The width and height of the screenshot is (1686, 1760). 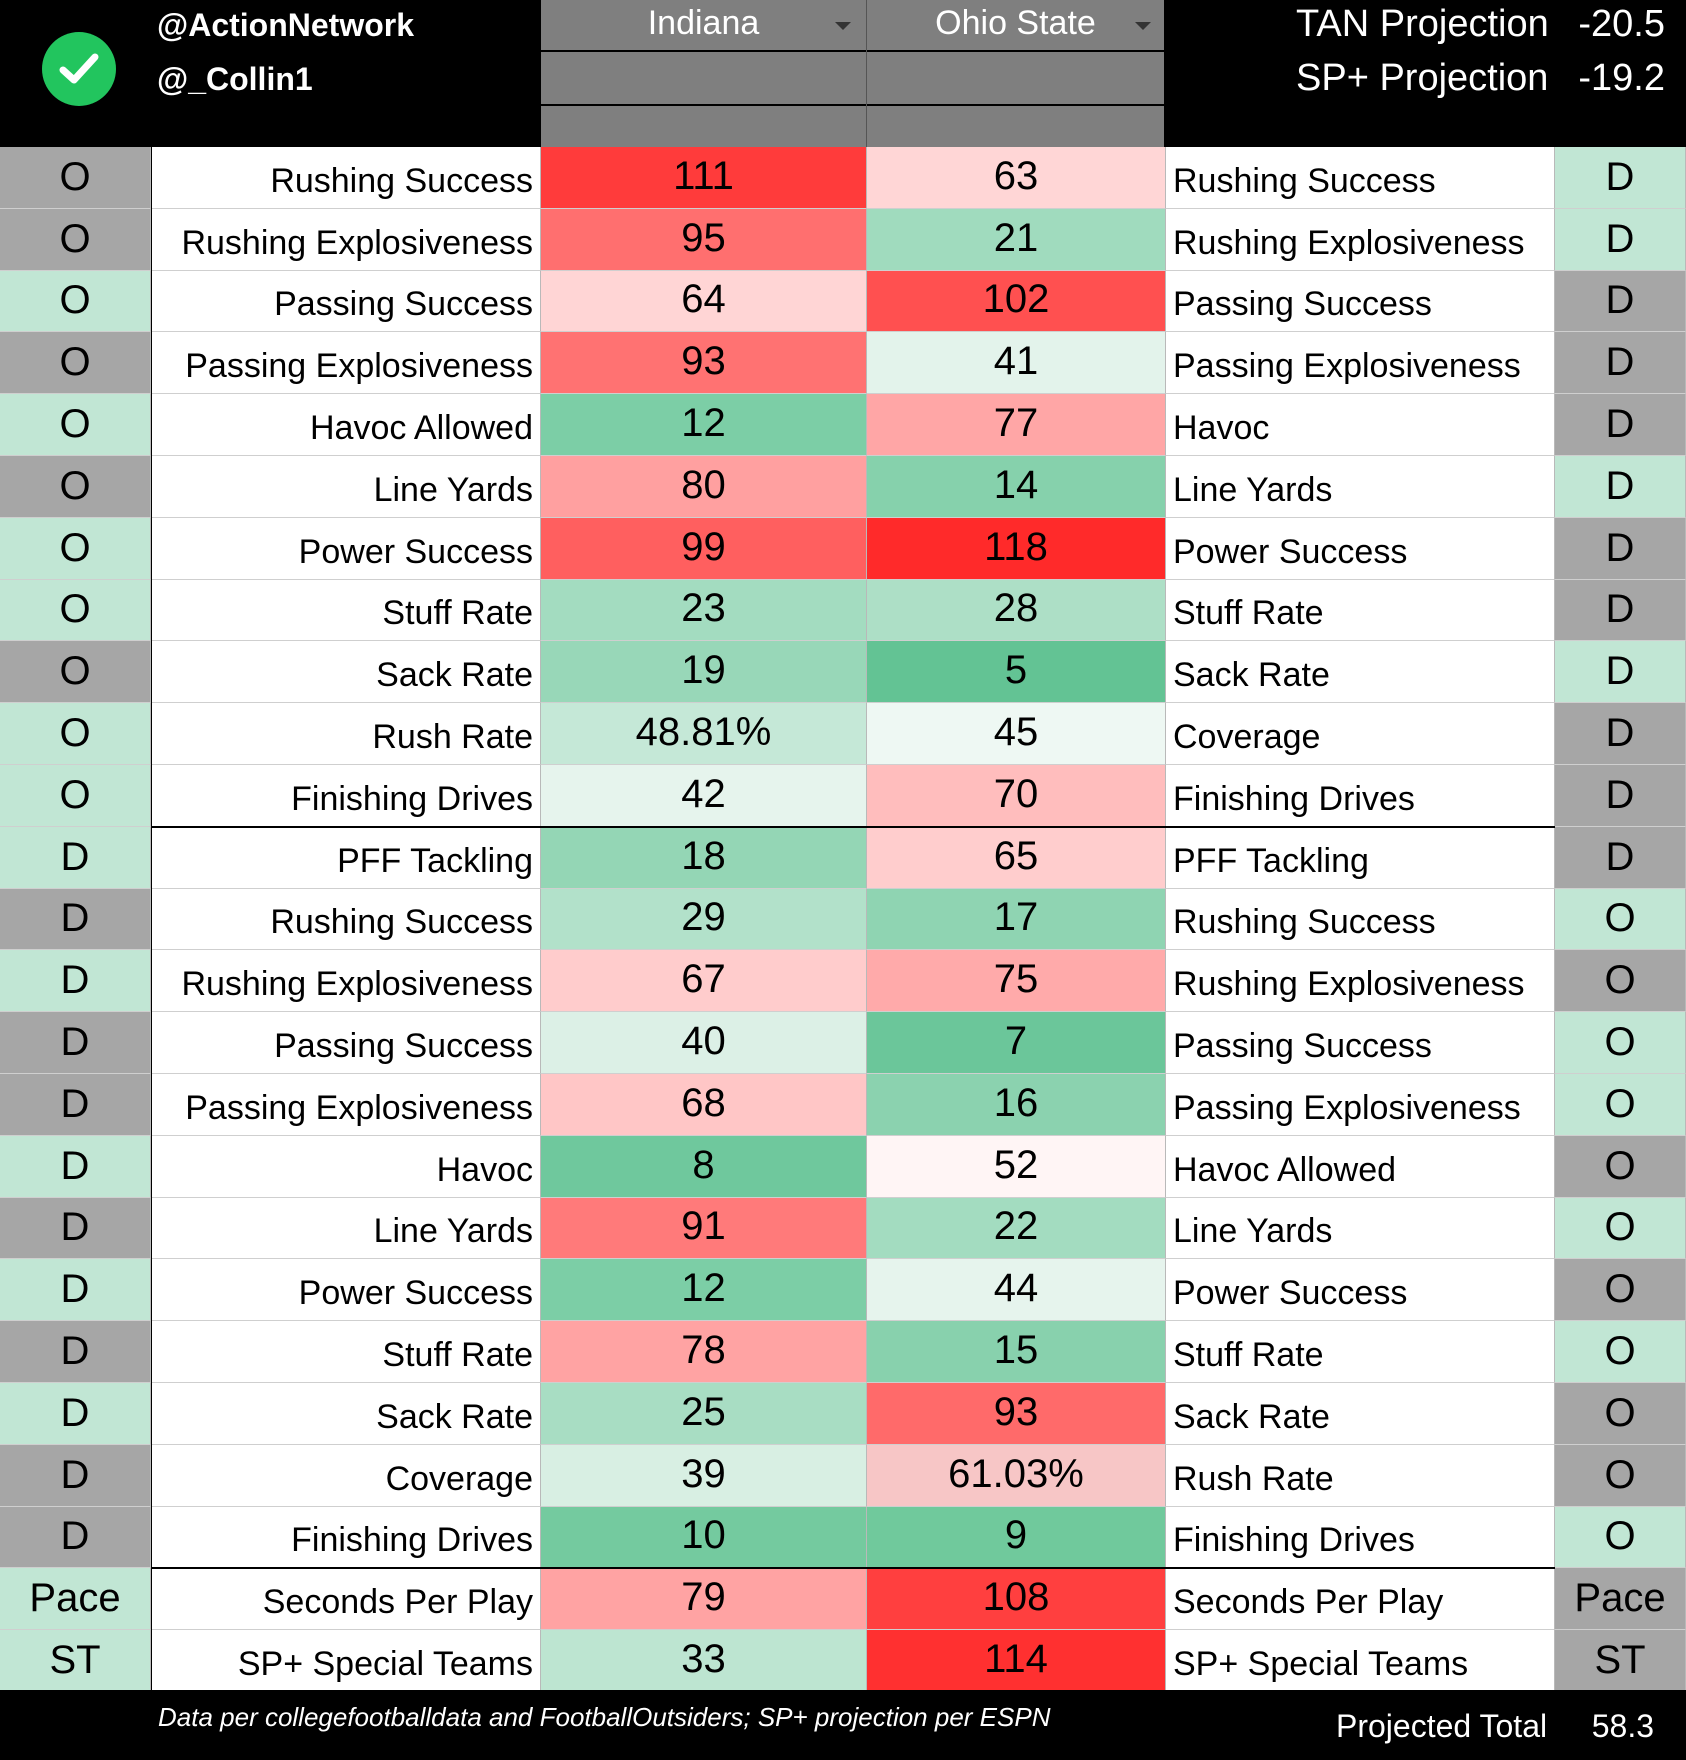 What do you see at coordinates (704, 1599) in the screenshot?
I see `left-stat-value: 79` at bounding box center [704, 1599].